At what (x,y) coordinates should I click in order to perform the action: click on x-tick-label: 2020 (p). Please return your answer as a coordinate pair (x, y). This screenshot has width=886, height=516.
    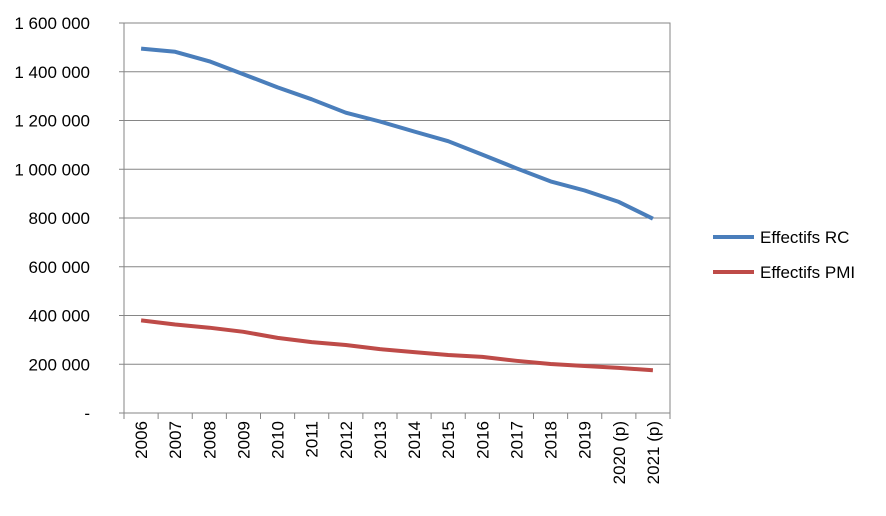
    Looking at the image, I should click on (619, 452).